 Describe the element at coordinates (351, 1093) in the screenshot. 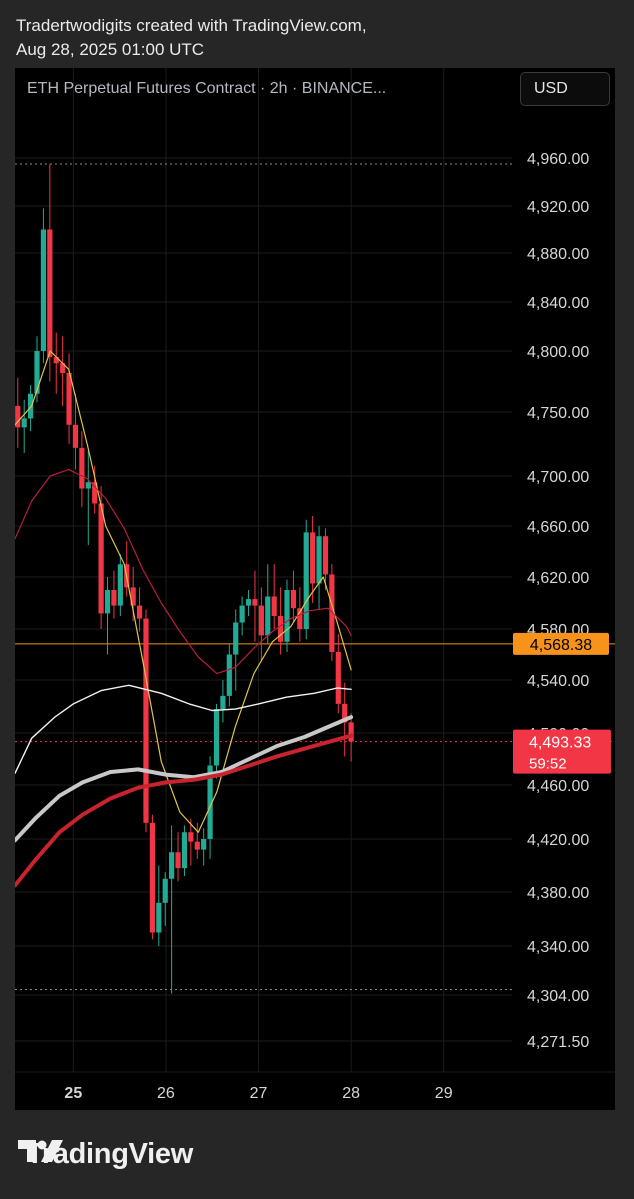

I see `x-axis-tick-label: 28` at that location.